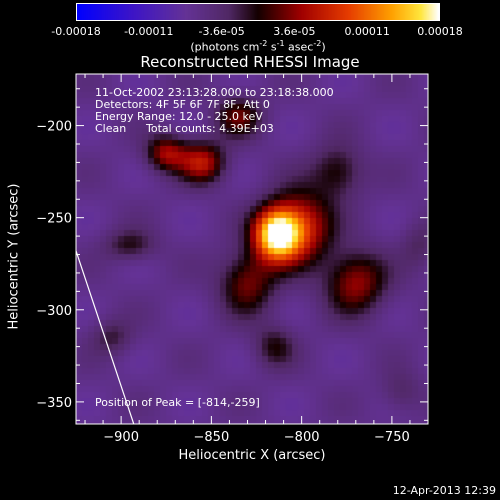  Describe the element at coordinates (444, 490) in the screenshot. I see `footer-date: 12-Apr-2013 12:39` at that location.